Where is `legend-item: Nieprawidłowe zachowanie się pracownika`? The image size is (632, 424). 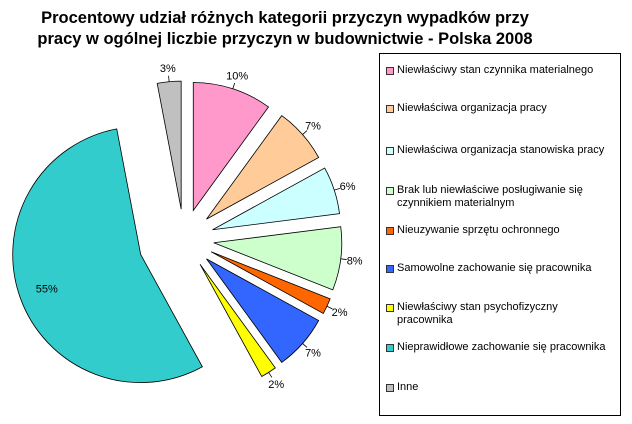 legend-item: Nieprawidłowe zachowanie się pracownika is located at coordinates (499, 347).